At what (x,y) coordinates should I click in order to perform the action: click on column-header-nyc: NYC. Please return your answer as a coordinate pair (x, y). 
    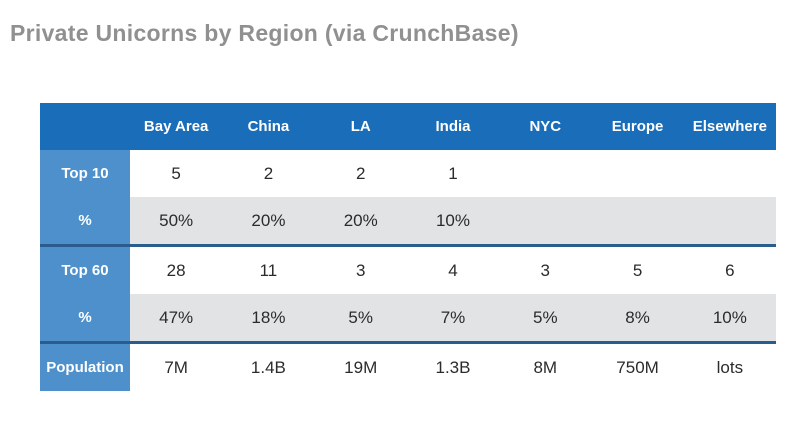
    Looking at the image, I should click on (545, 126).